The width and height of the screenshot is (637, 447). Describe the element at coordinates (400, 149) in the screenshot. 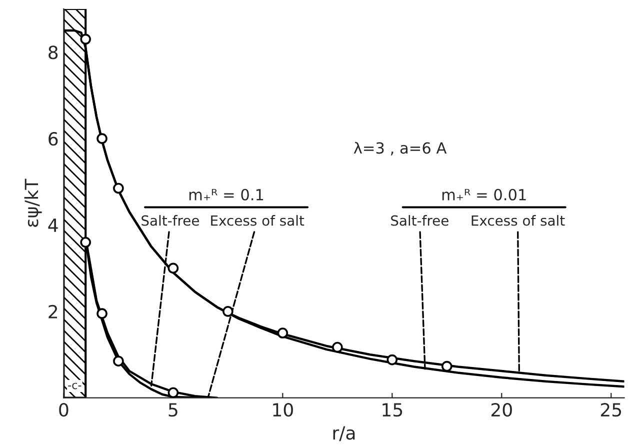

I see `annotation: λ=3 , a=6 A` at that location.